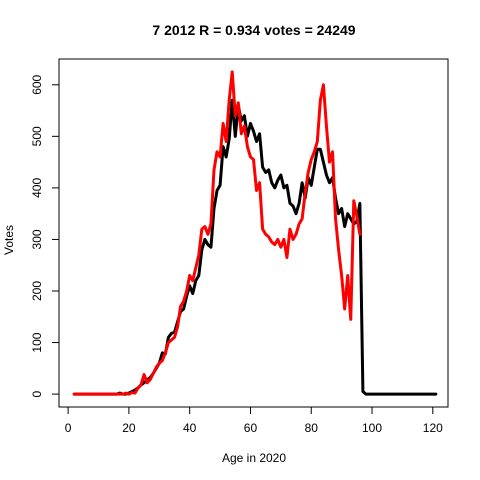 The width and height of the screenshot is (480, 480). I want to click on y-tick-label: 500, so click(37, 136).